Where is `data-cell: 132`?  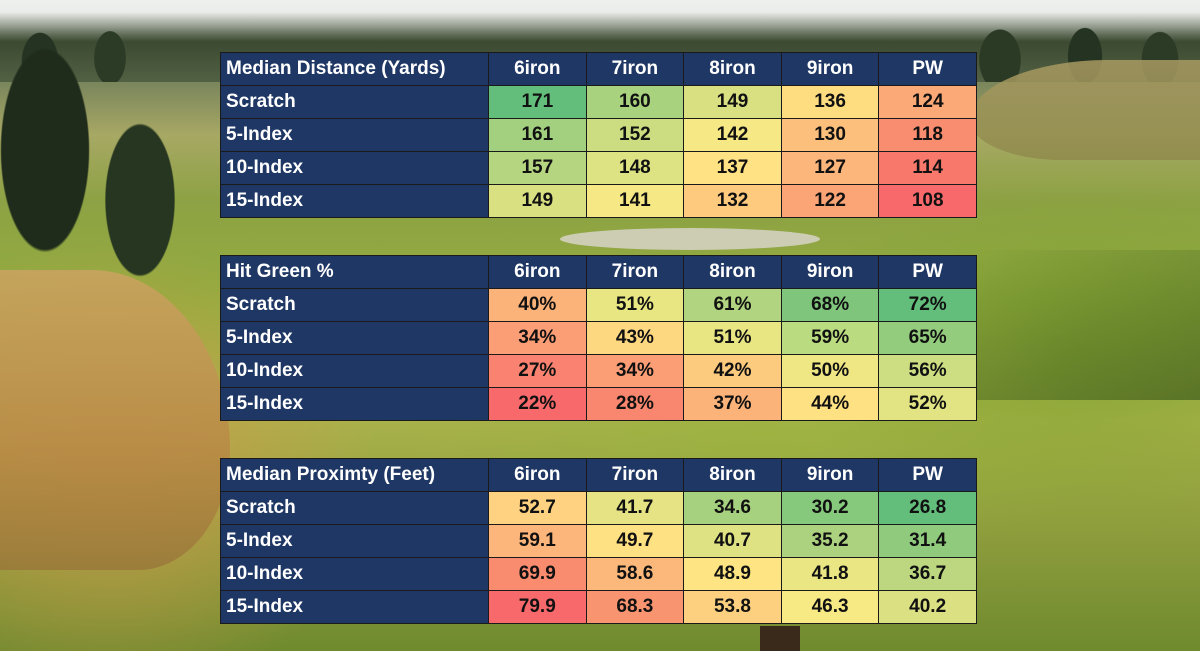 data-cell: 132 is located at coordinates (732, 201).